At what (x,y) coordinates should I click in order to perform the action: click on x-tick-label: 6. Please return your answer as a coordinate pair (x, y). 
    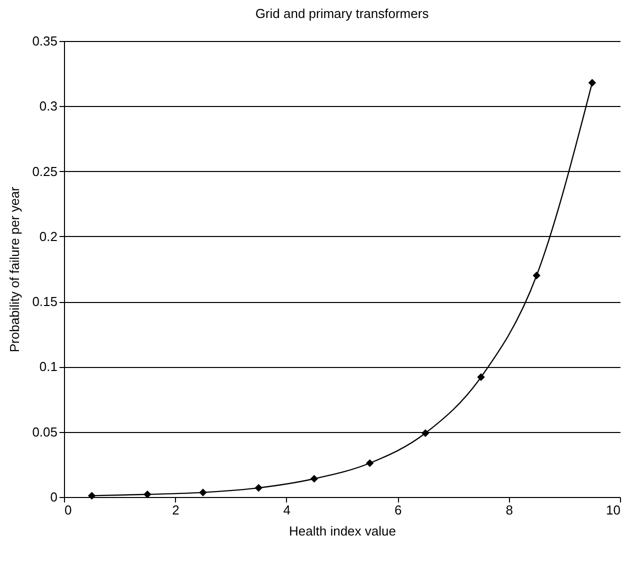
    Looking at the image, I should click on (398, 510).